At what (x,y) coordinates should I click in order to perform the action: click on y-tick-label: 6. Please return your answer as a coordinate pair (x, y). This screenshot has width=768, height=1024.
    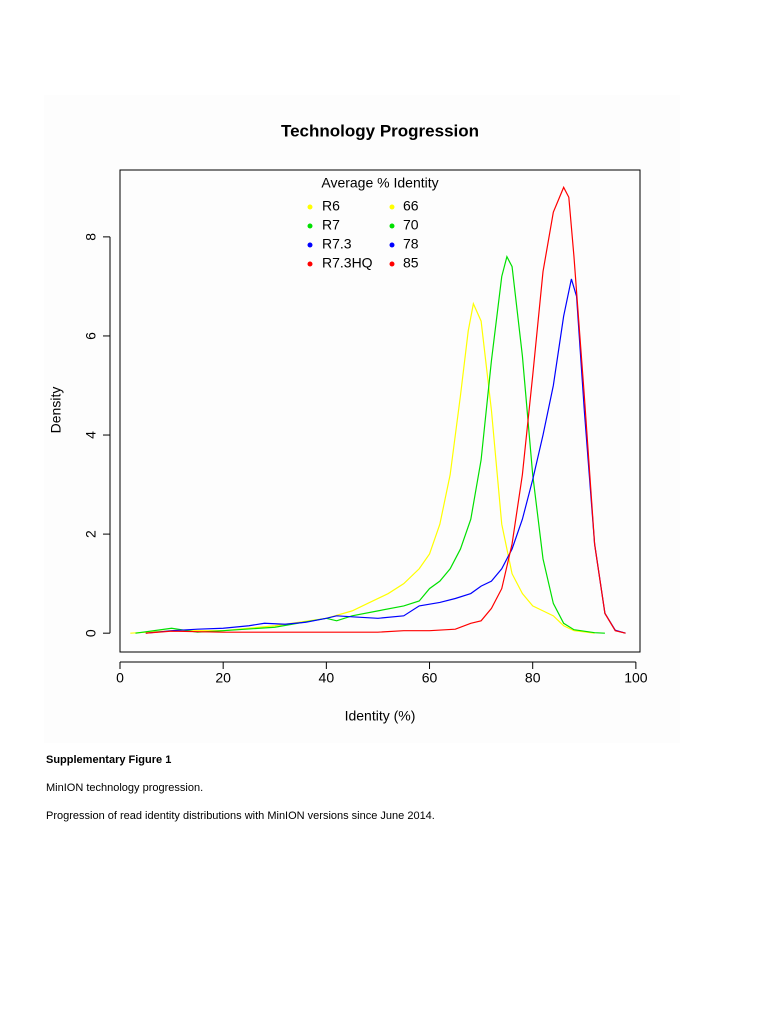
    Looking at the image, I should click on (91, 336).